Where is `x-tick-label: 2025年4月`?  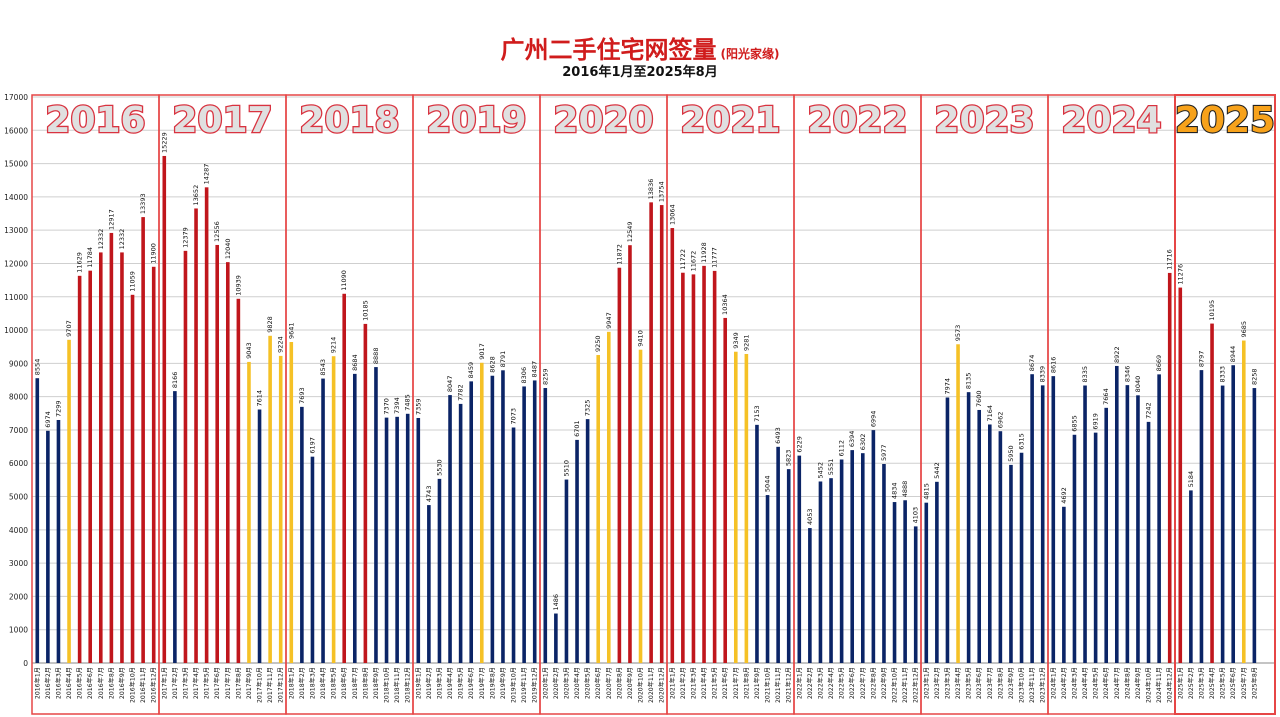
x-tick-label: 2025年4月 is located at coordinates (1212, 683).